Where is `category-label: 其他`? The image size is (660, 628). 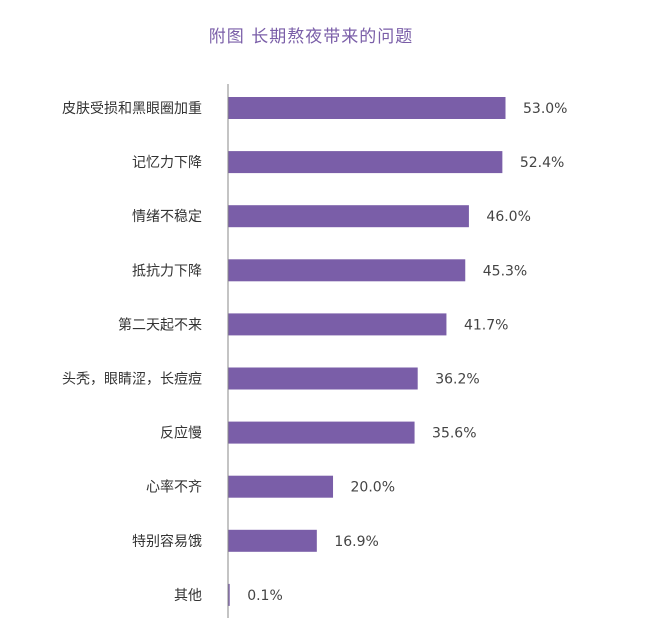
category-label: 其他 is located at coordinates (188, 596).